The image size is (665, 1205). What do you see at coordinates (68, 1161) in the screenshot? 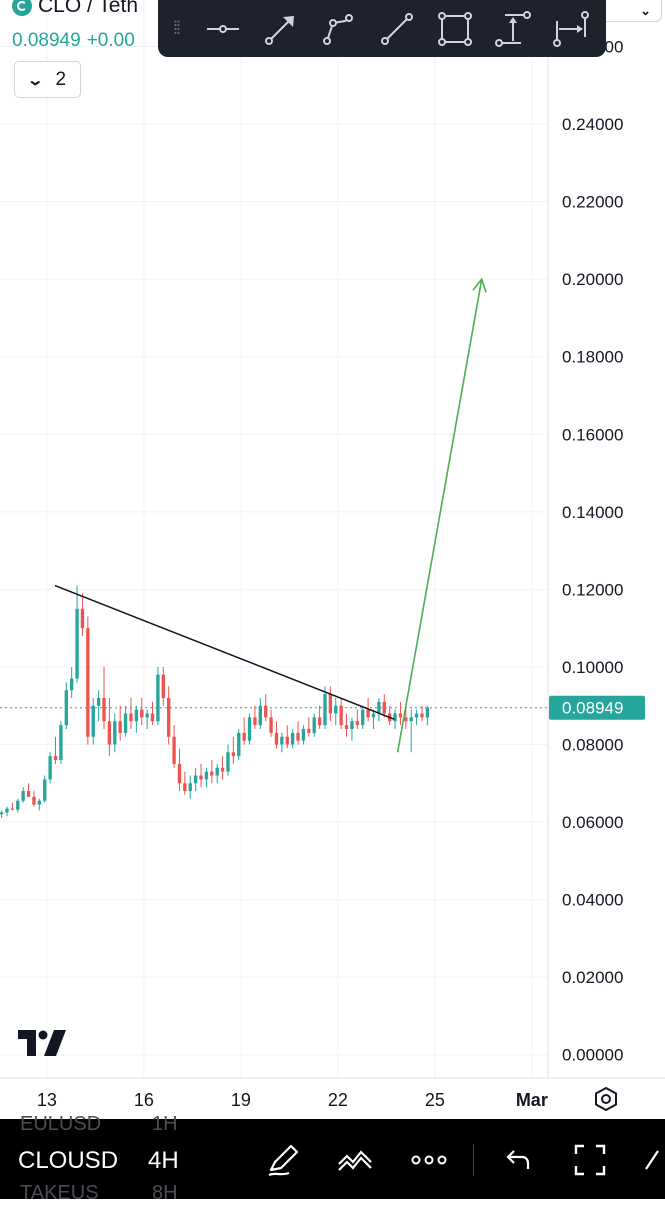
I see `symbol-selector: CLOUSD` at bounding box center [68, 1161].